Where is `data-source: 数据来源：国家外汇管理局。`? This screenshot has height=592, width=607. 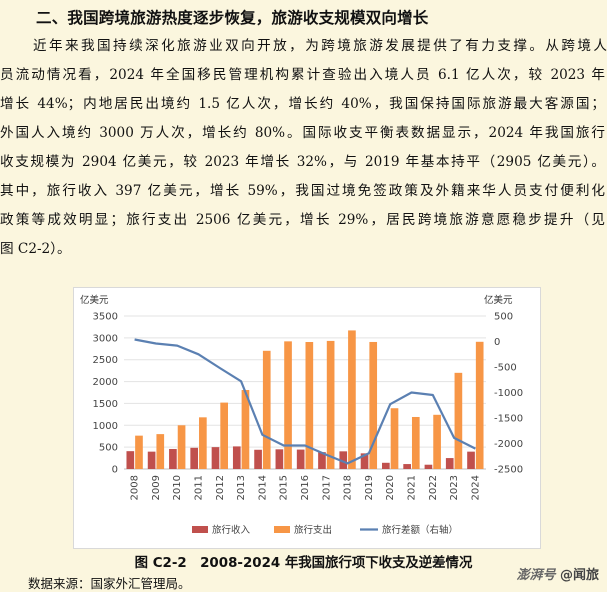
data-source: 数据来源：国家外汇管理局。 is located at coordinates (109, 583).